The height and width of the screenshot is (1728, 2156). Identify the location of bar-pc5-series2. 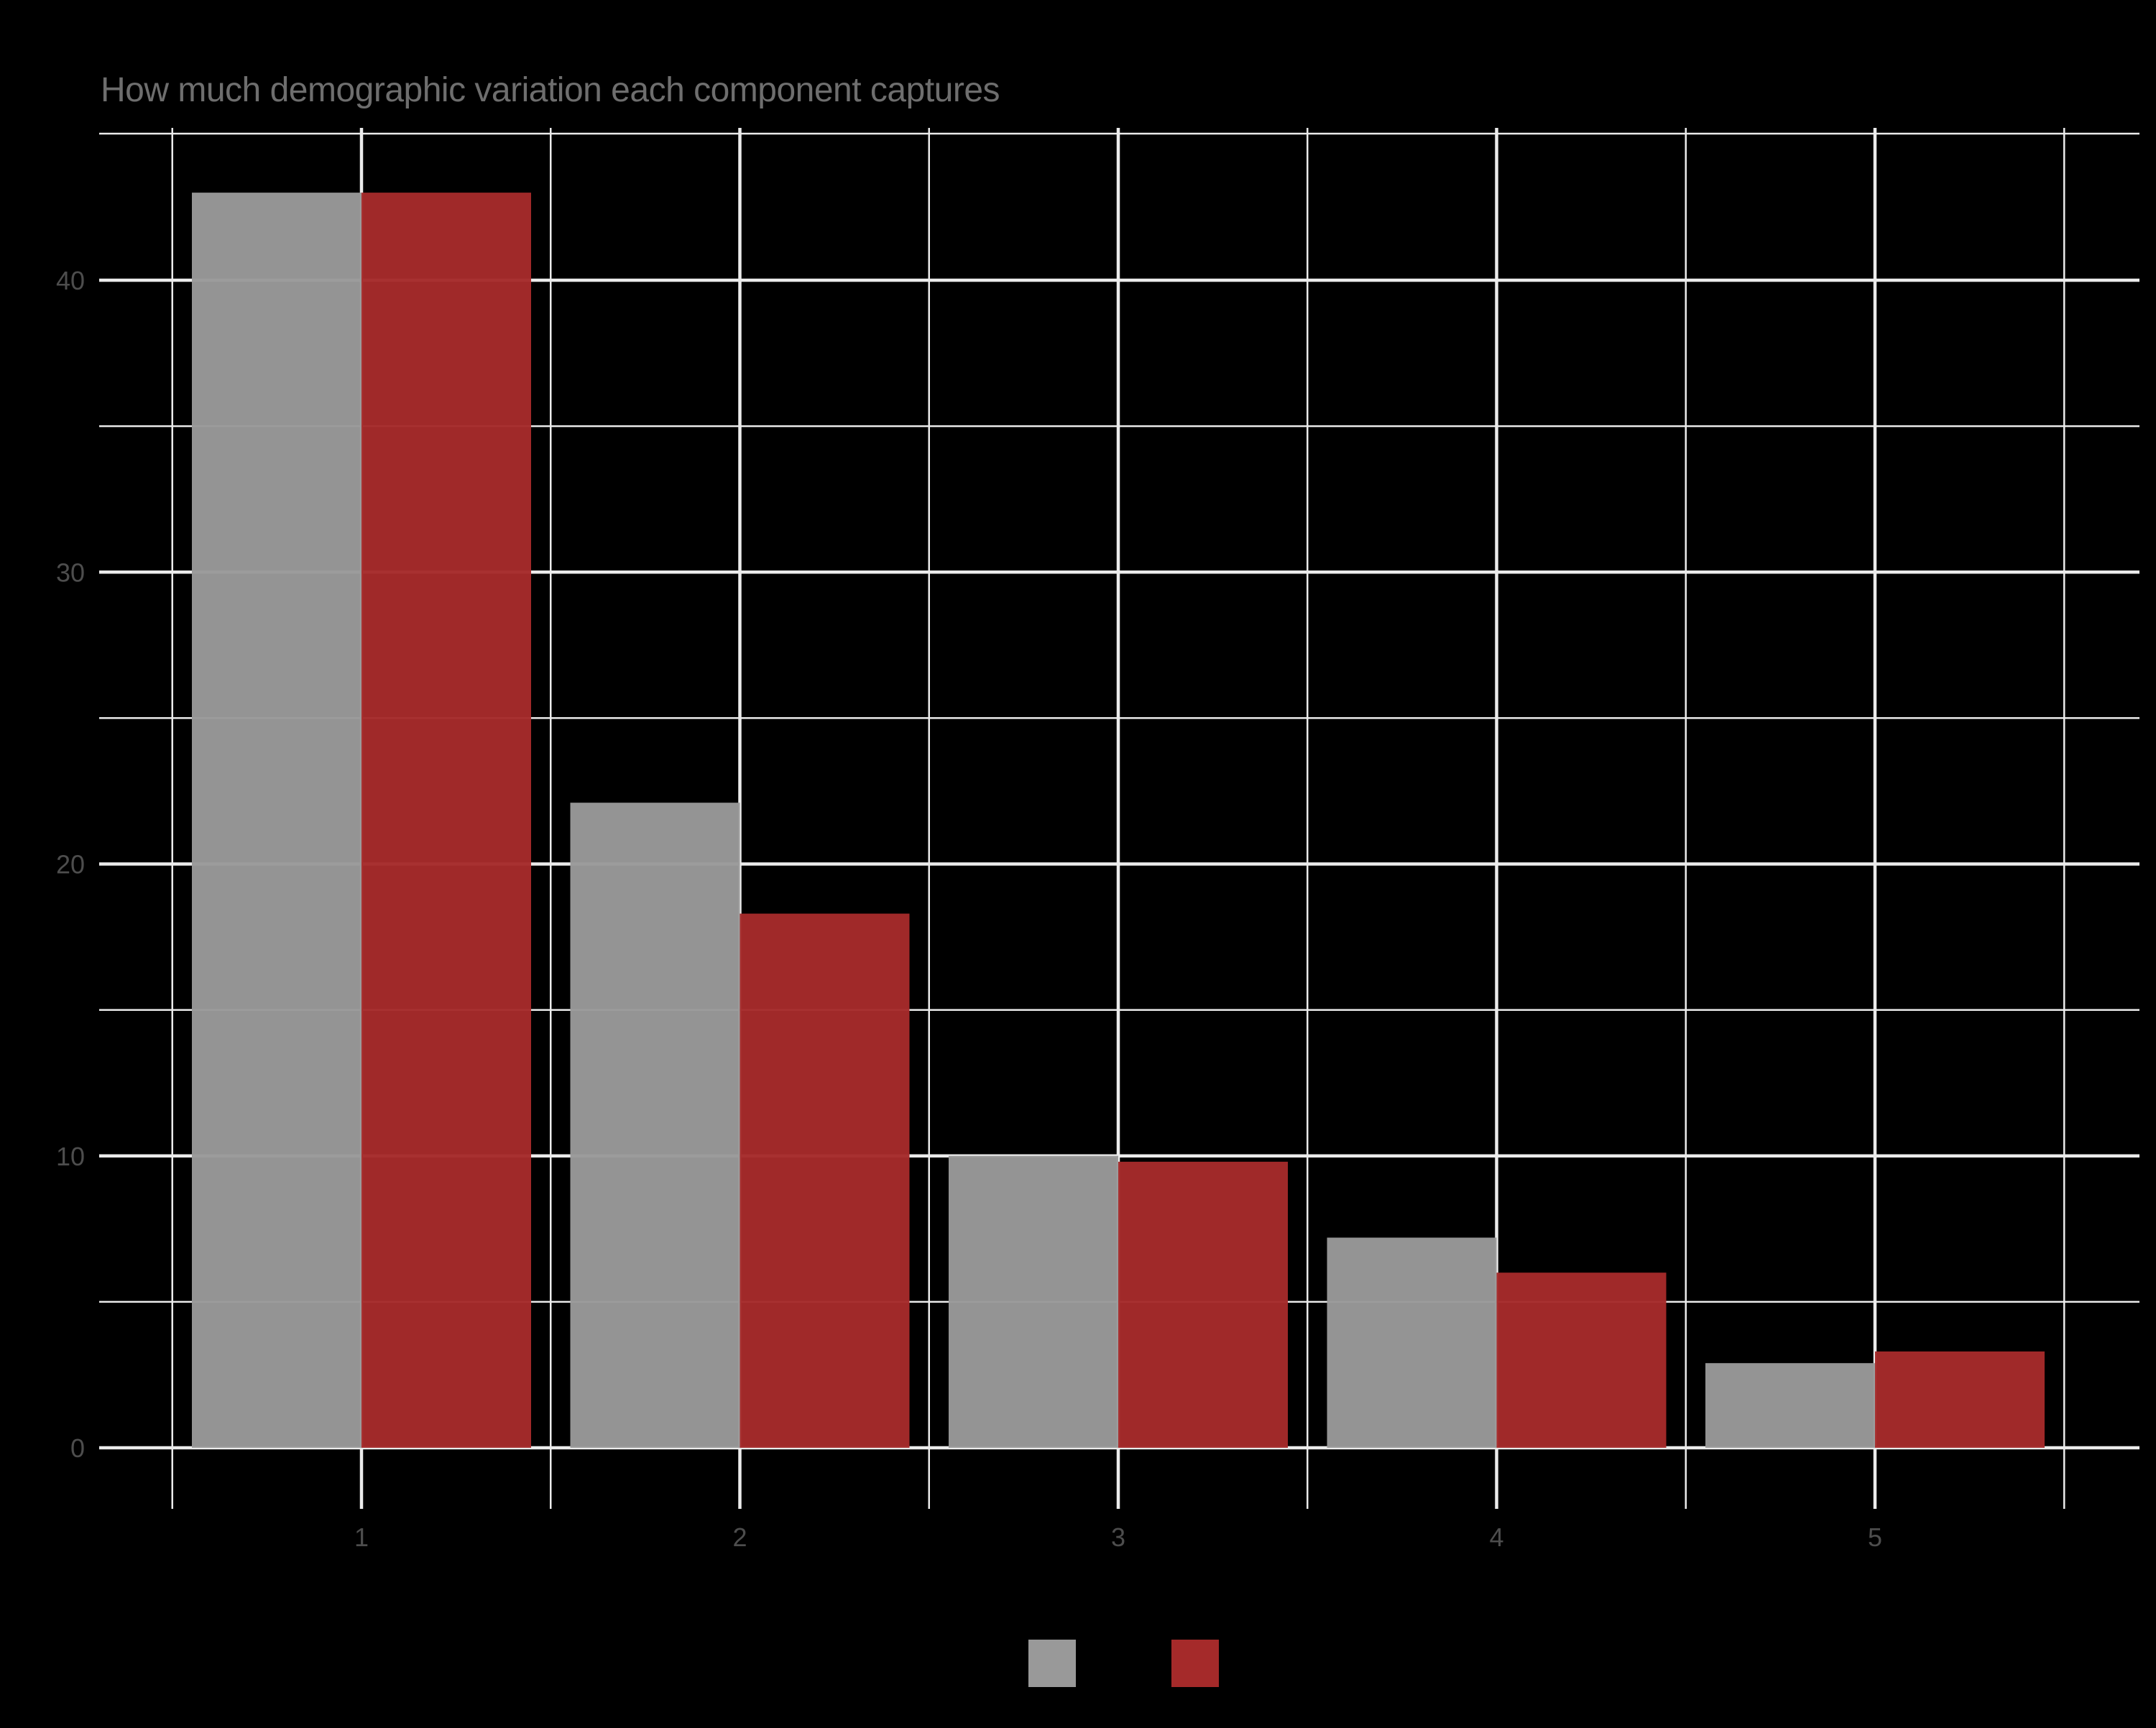
(1960, 1400).